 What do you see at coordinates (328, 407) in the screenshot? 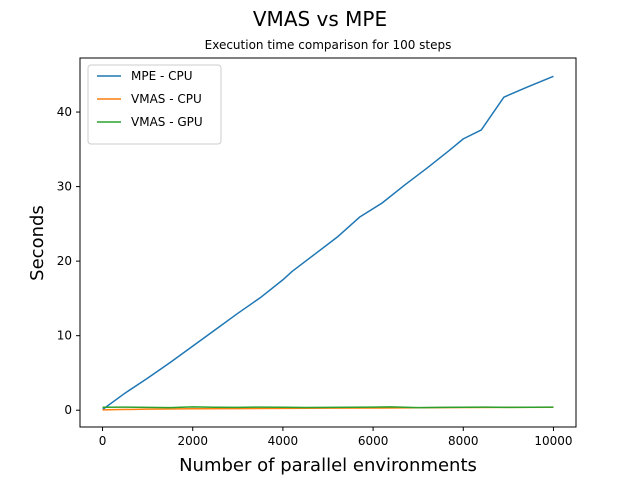
I see `series-line-vmas-gpu` at bounding box center [328, 407].